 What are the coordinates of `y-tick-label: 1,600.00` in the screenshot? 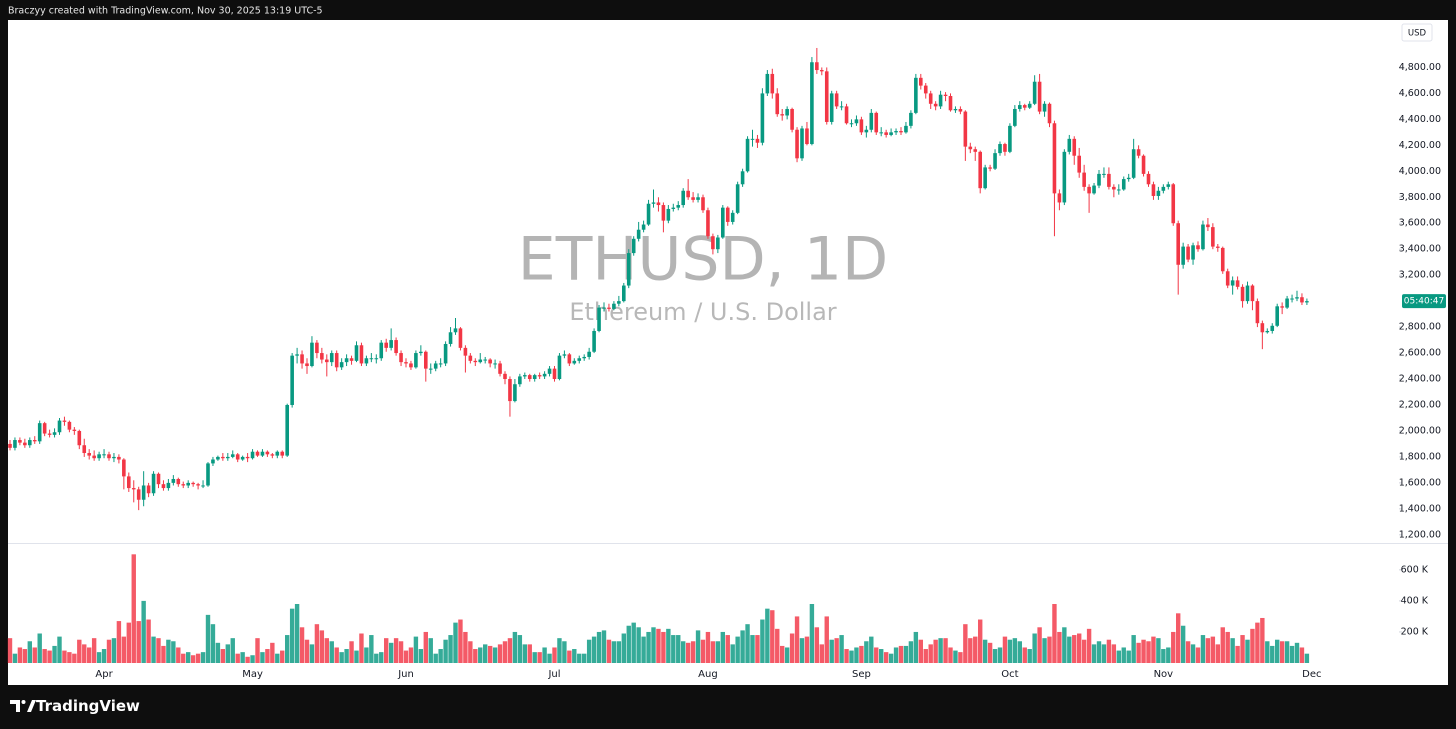 It's located at (1420, 482).